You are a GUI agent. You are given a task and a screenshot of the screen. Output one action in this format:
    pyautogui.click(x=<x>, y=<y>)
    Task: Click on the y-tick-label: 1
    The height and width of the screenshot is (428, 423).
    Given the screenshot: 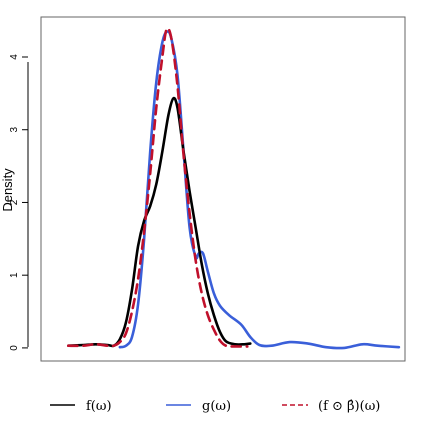 What is the action you would take?
    pyautogui.click(x=14, y=275)
    